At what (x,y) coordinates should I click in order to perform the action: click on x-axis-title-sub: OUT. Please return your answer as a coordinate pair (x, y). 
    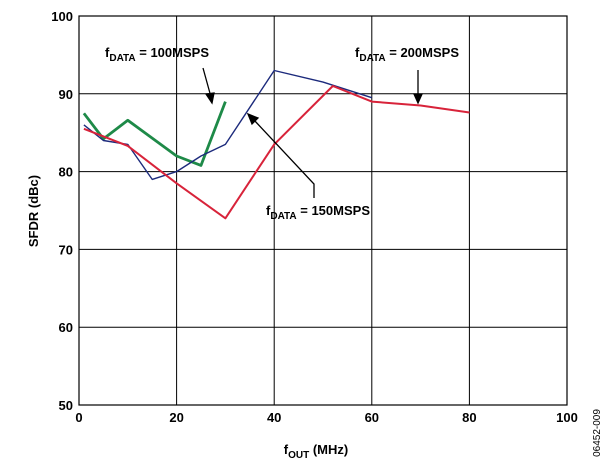
    Looking at the image, I should click on (298, 455).